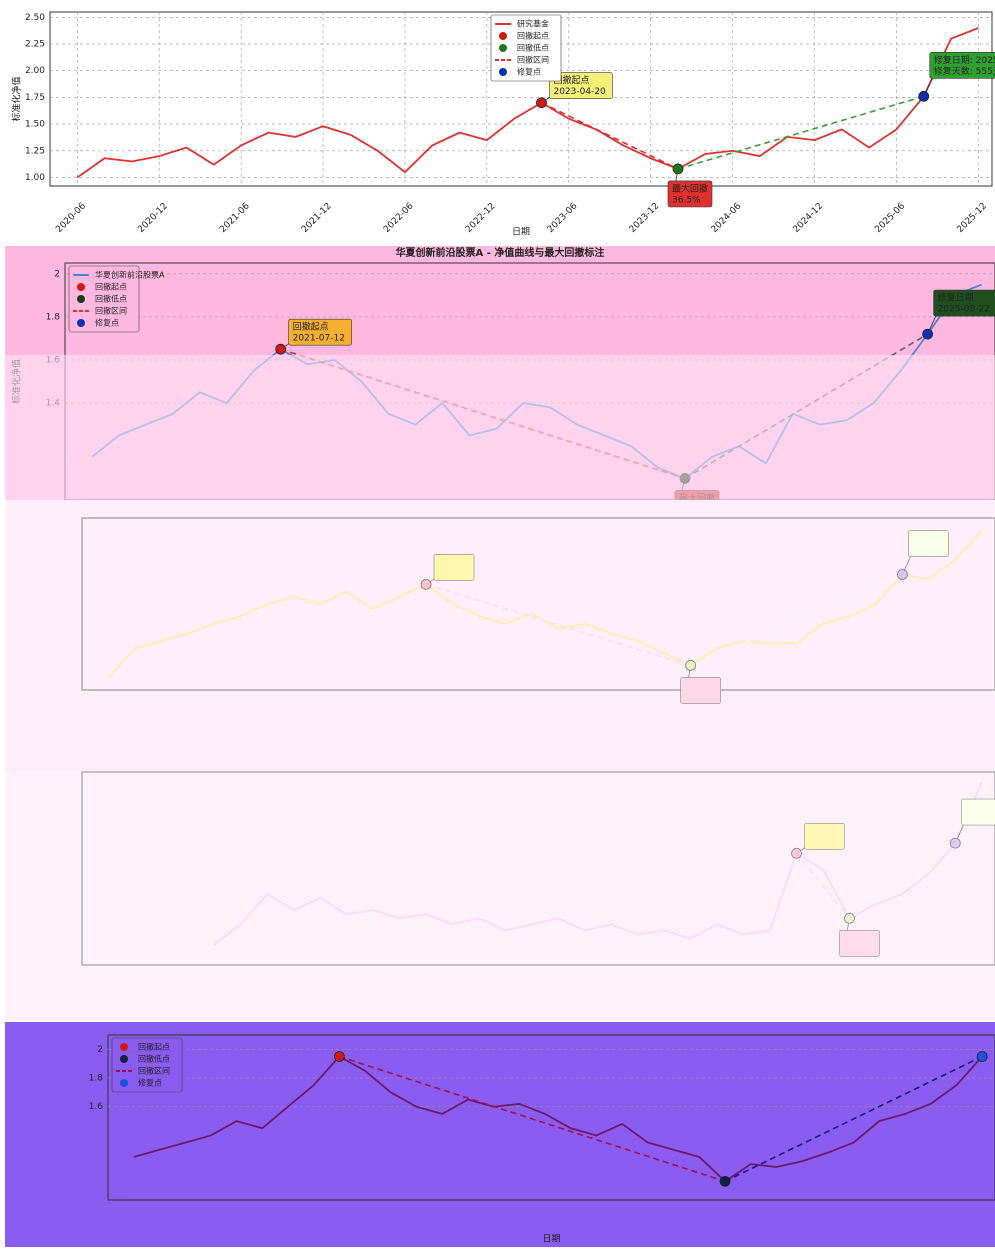  I want to click on annotation-text: 修复天数: 555天, so click(964, 71).